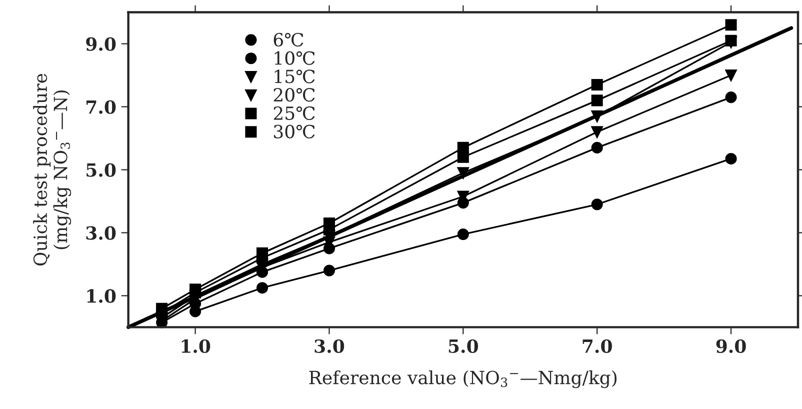 The width and height of the screenshot is (802, 409). Describe the element at coordinates (101, 44) in the screenshot. I see `y-tick-label: 9.0` at that location.